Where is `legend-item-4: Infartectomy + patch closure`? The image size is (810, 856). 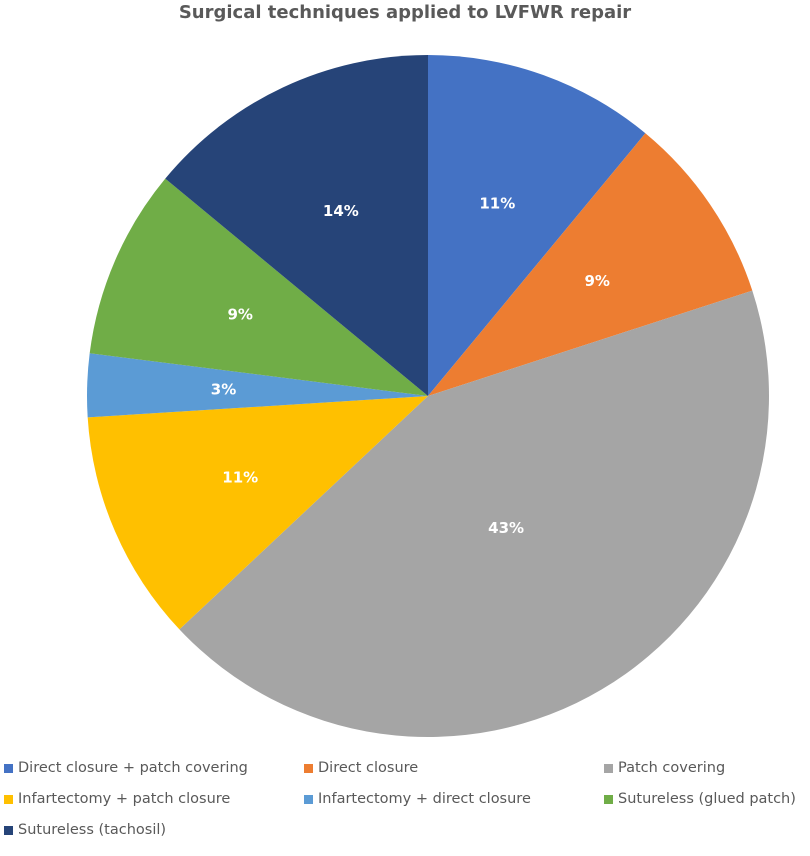
legend-item-4: Infartectomy + patch closure is located at coordinates (117, 799).